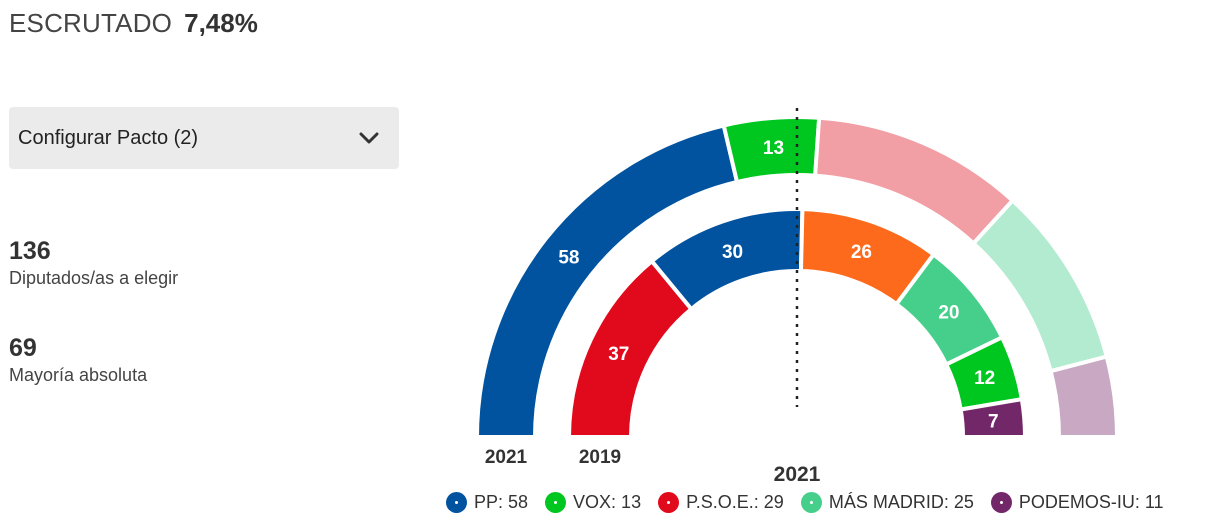 This screenshot has width=1216, height=519. Describe the element at coordinates (735, 502) in the screenshot. I see `legend-label: P.S.O.E.: 29` at that location.